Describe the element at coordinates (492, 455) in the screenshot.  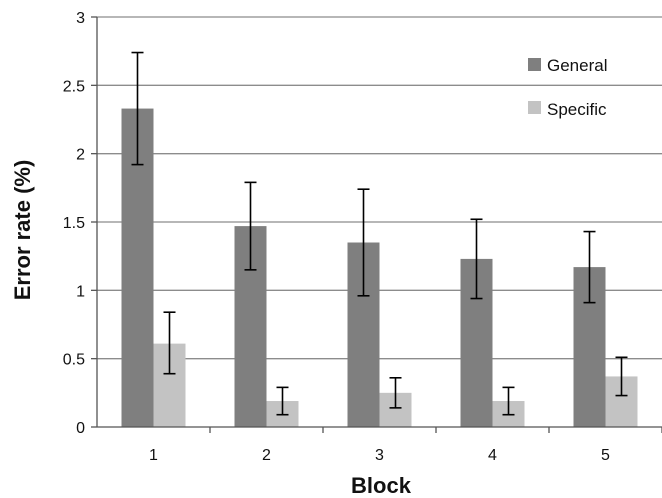
I see `x-tick-label-4: 4` at that location.